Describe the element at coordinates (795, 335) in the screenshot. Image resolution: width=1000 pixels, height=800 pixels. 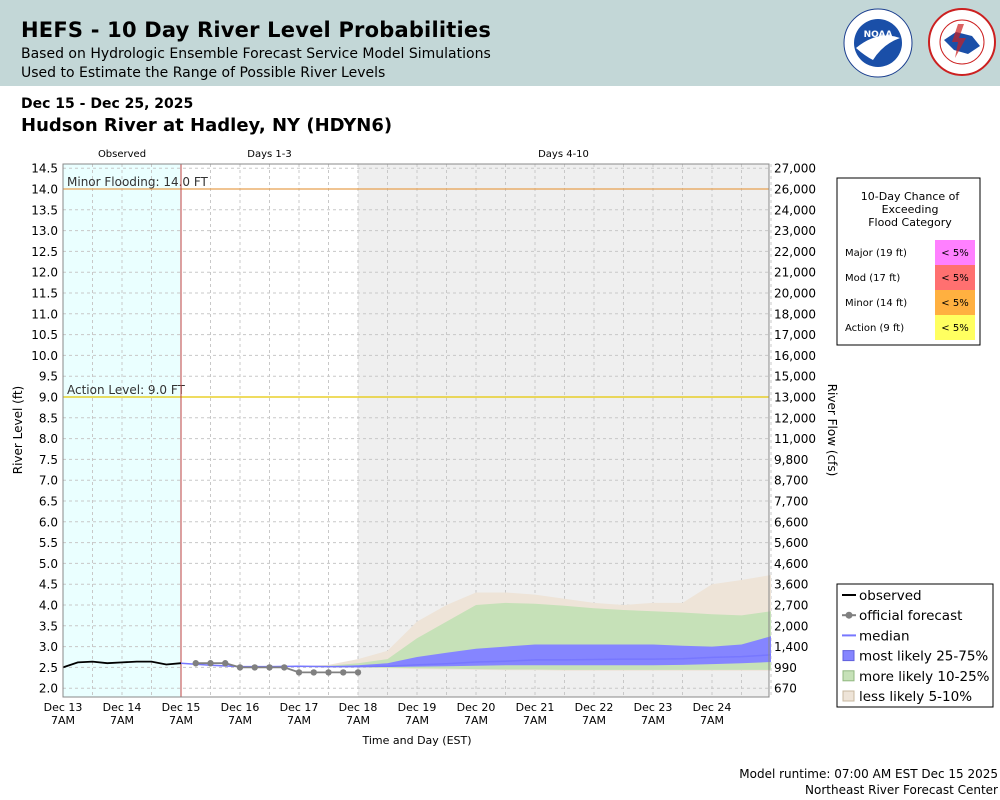
I see `y2-tick-label: 17,000` at that location.